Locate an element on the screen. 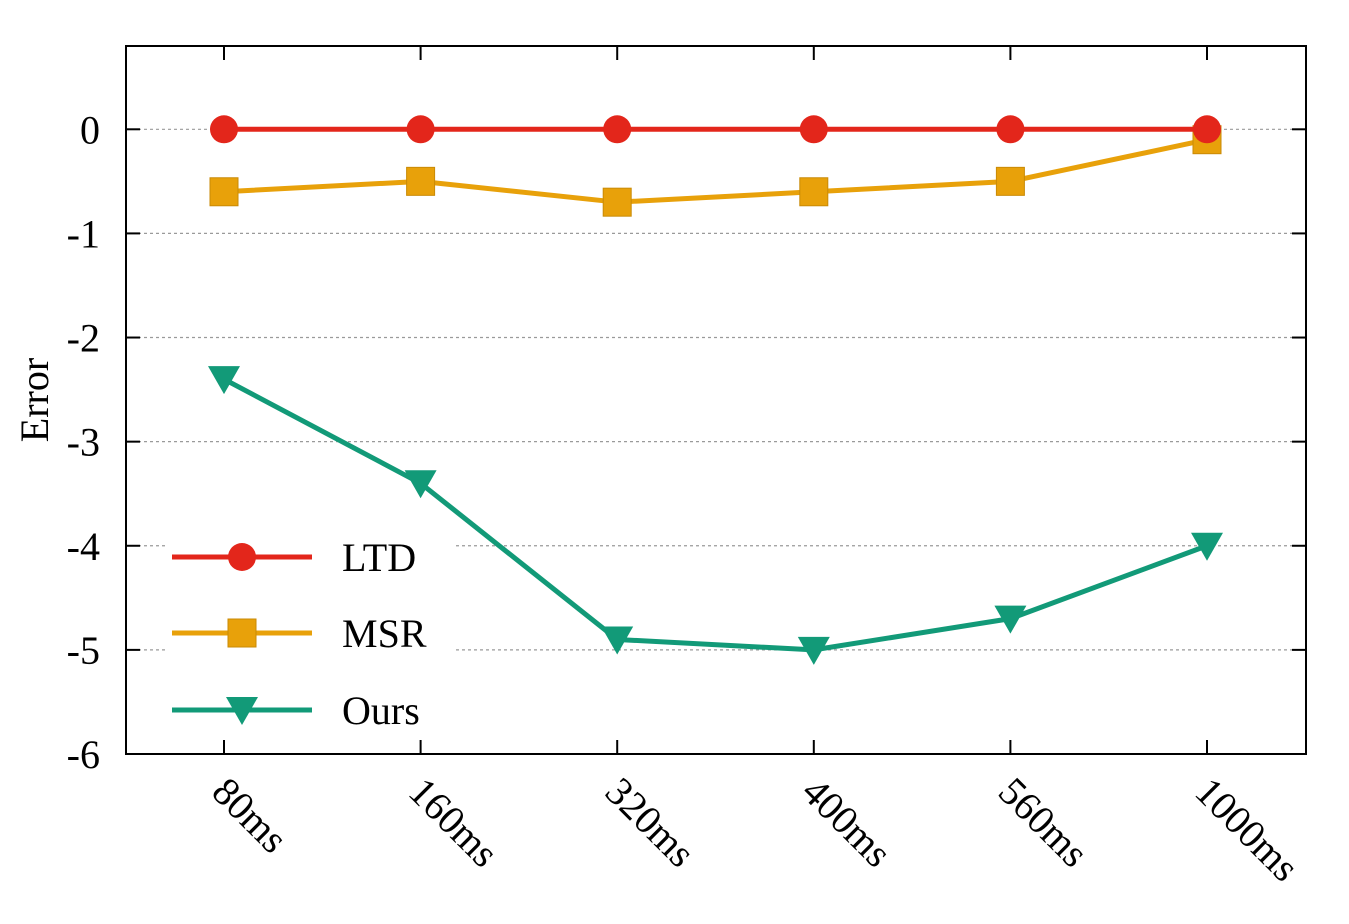  y-axis-tick-labels: 0 -1 -2 -3 -4 -5 -6 is located at coordinates (83, 442).